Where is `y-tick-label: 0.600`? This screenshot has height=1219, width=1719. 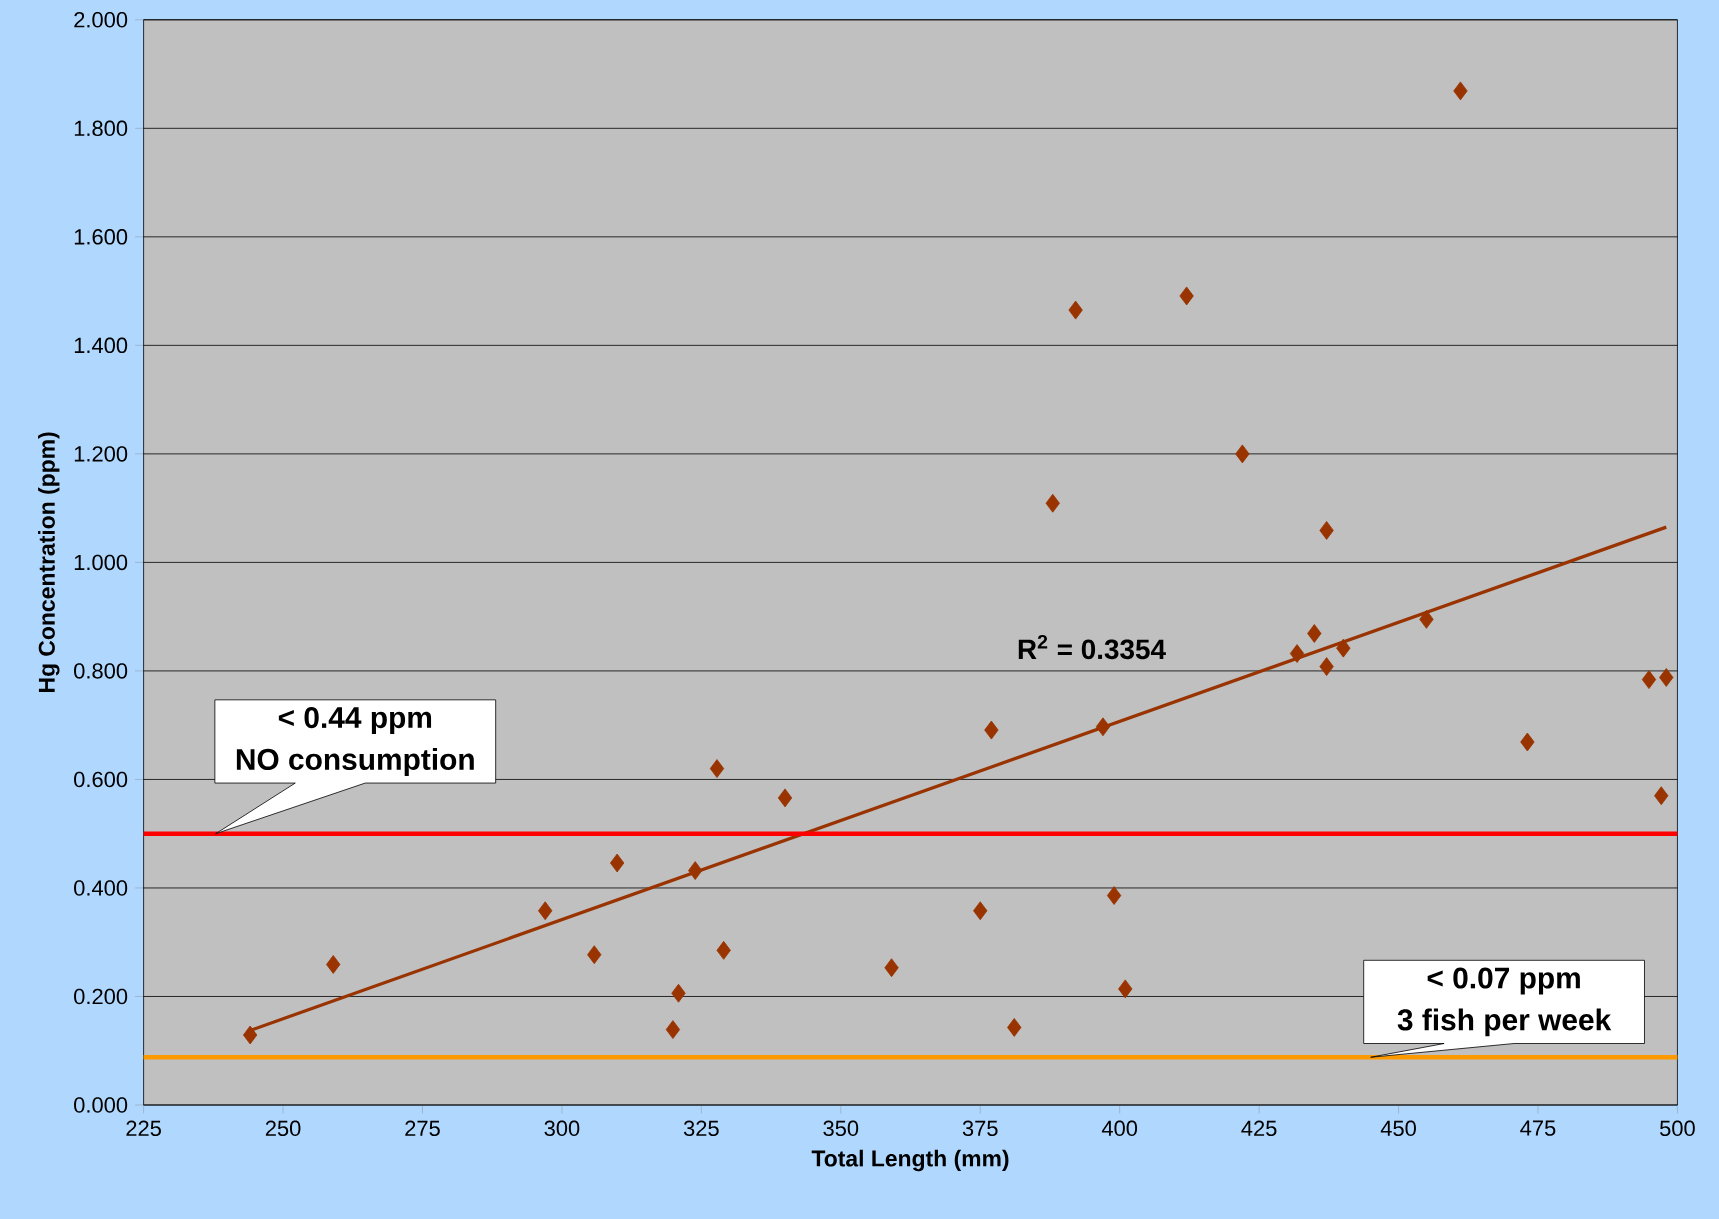
y-tick-label: 0.600 is located at coordinates (101, 779).